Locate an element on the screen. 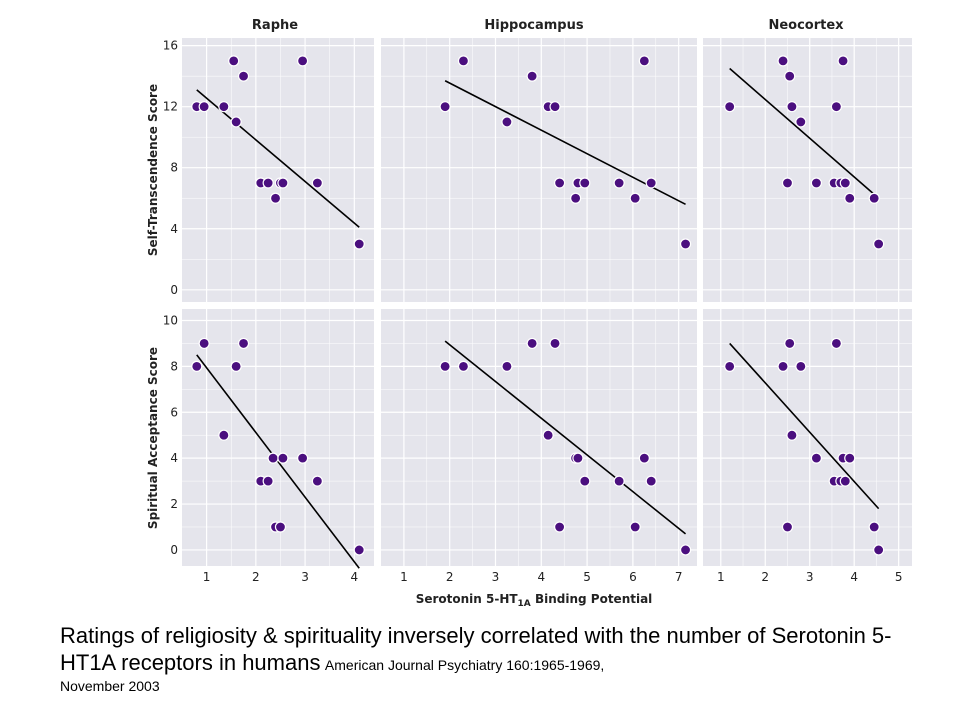 The width and height of the screenshot is (960, 720). panel-bg-top-hippocampus is located at coordinates (539, 170).